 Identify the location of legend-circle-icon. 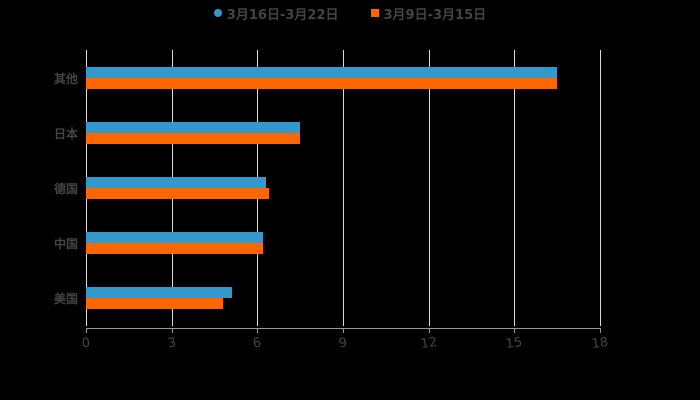
(217, 13).